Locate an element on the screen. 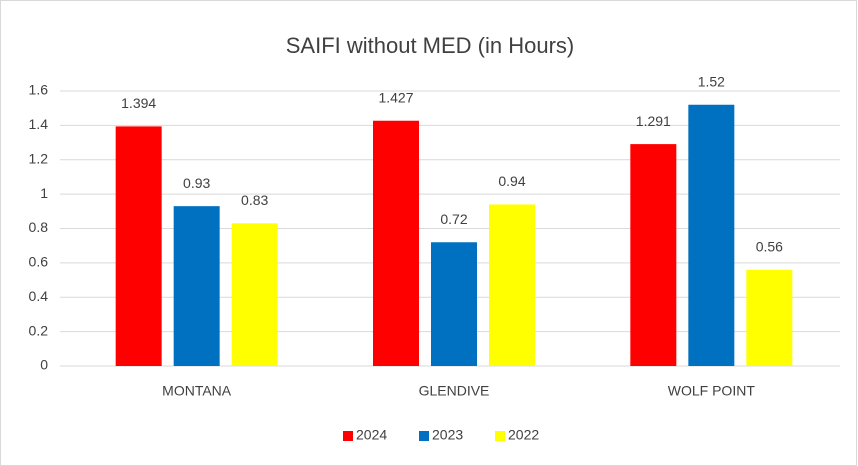 The image size is (858, 466). y-tick-label: 1.2 is located at coordinates (39, 158).